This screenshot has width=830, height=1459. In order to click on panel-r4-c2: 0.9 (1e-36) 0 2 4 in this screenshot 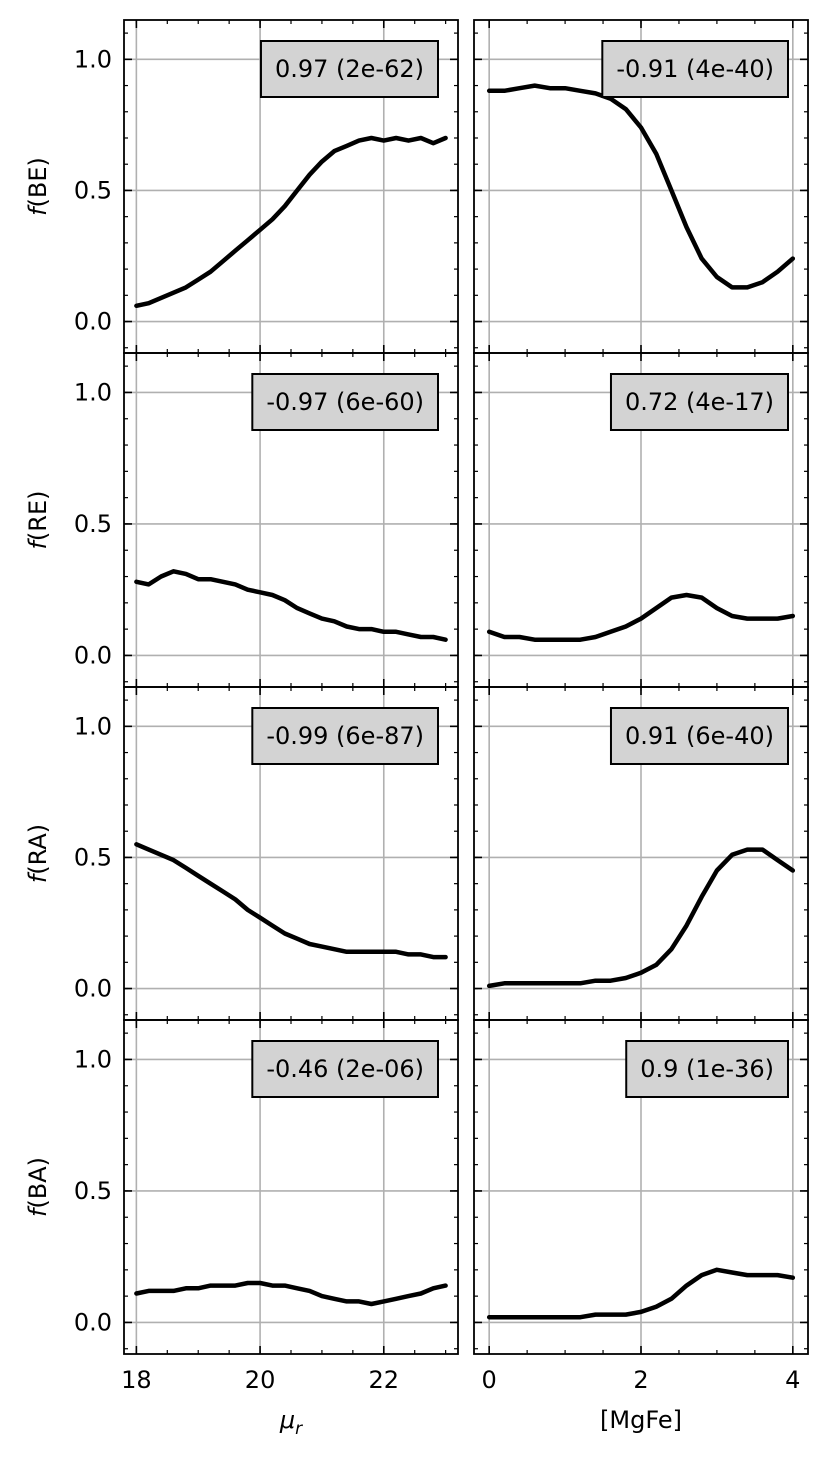, I will do `click(641, 1206)`.